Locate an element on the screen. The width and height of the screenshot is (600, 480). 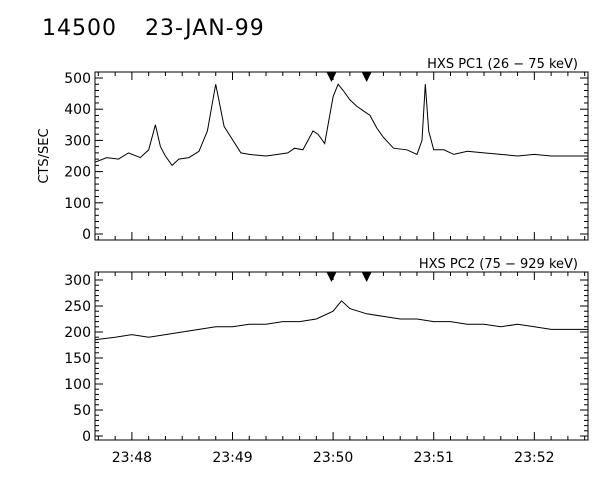
y-tick-label: 150 is located at coordinates (77, 359).